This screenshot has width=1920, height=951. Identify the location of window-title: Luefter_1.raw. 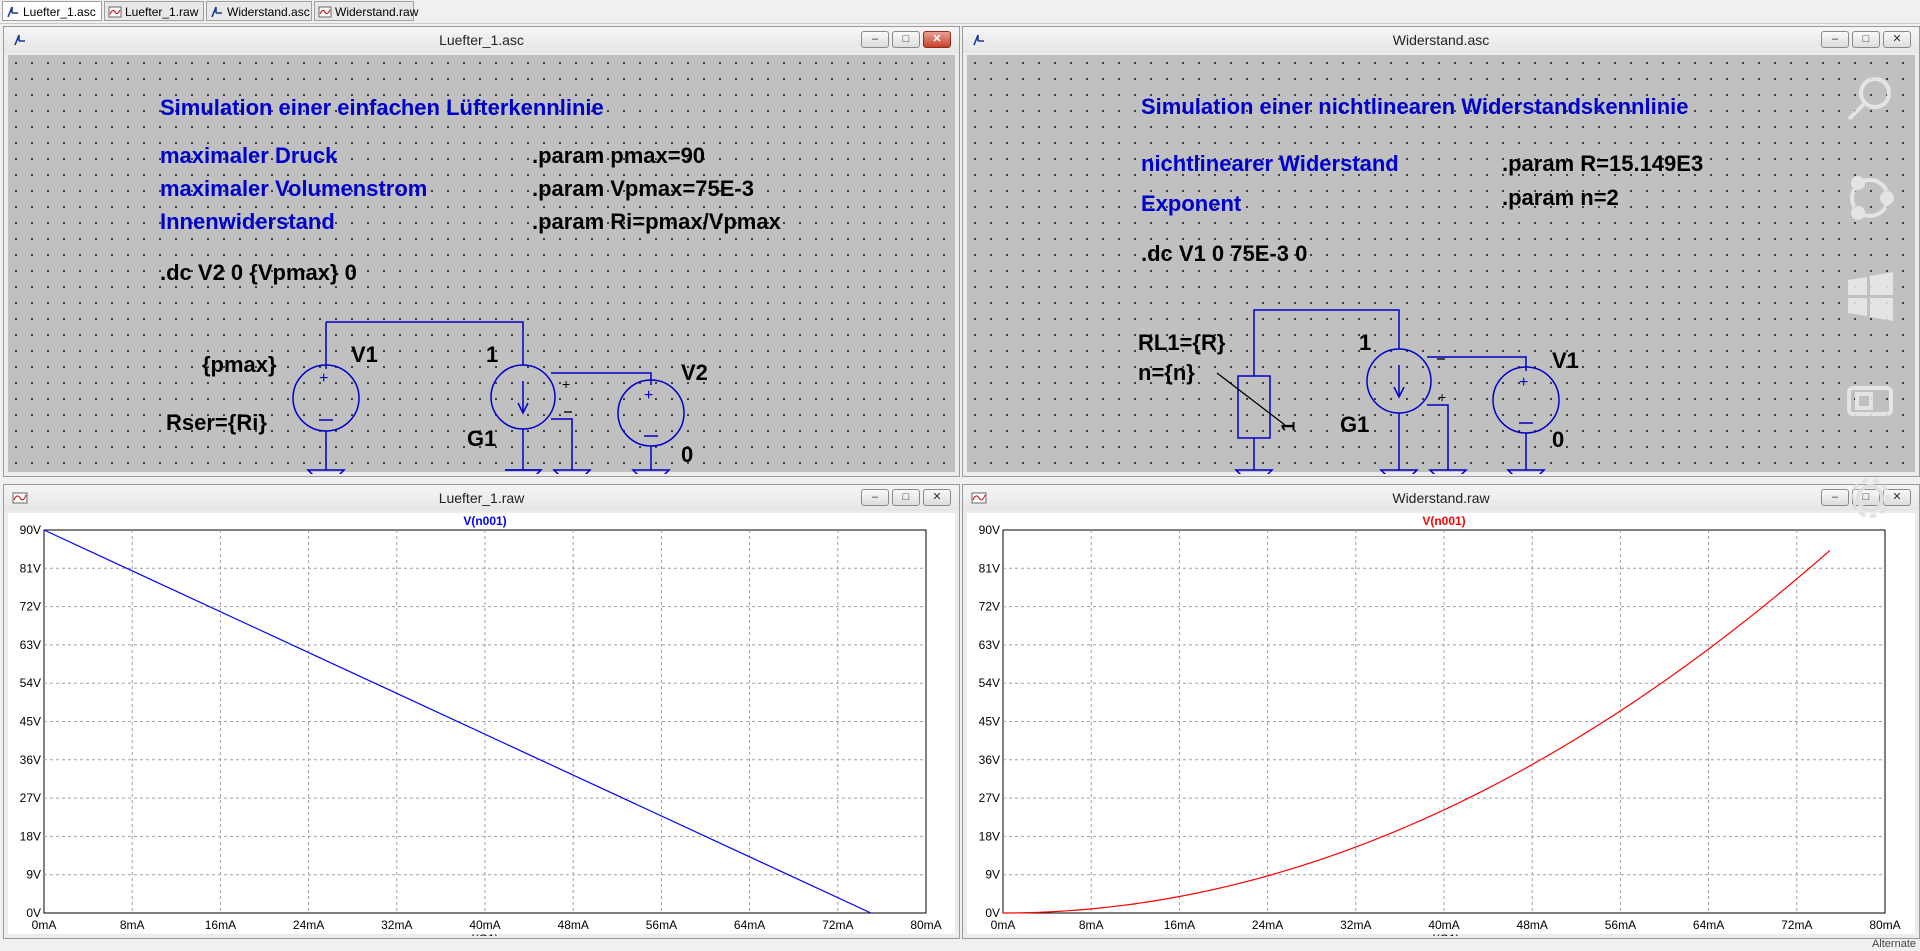
(481, 498).